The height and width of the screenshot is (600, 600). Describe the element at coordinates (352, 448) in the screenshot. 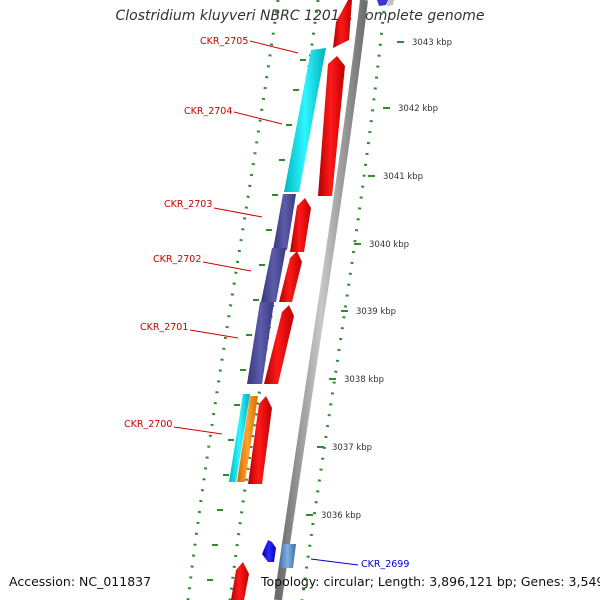

I see `ruler-label: 3037 kbp` at that location.